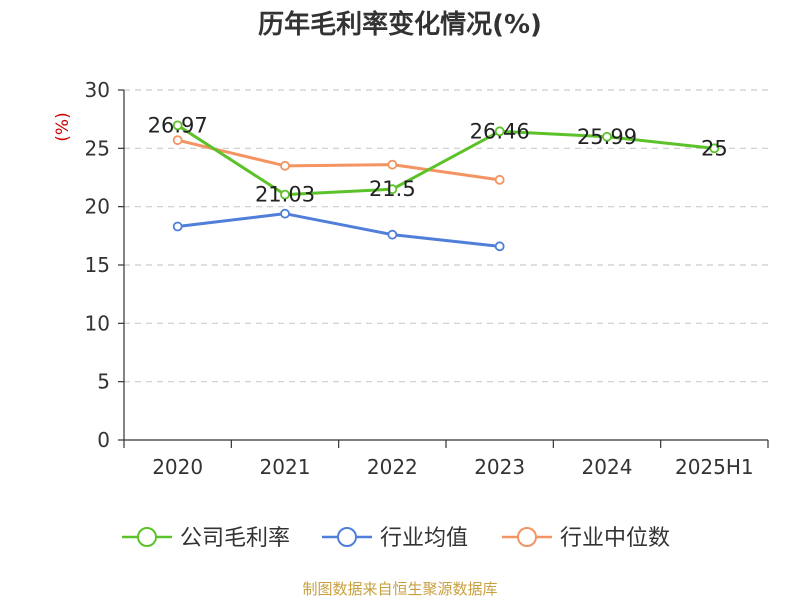 The width and height of the screenshot is (800, 600). I want to click on source-note: 制图数据来自恒生聚源数据库, so click(400, 589).